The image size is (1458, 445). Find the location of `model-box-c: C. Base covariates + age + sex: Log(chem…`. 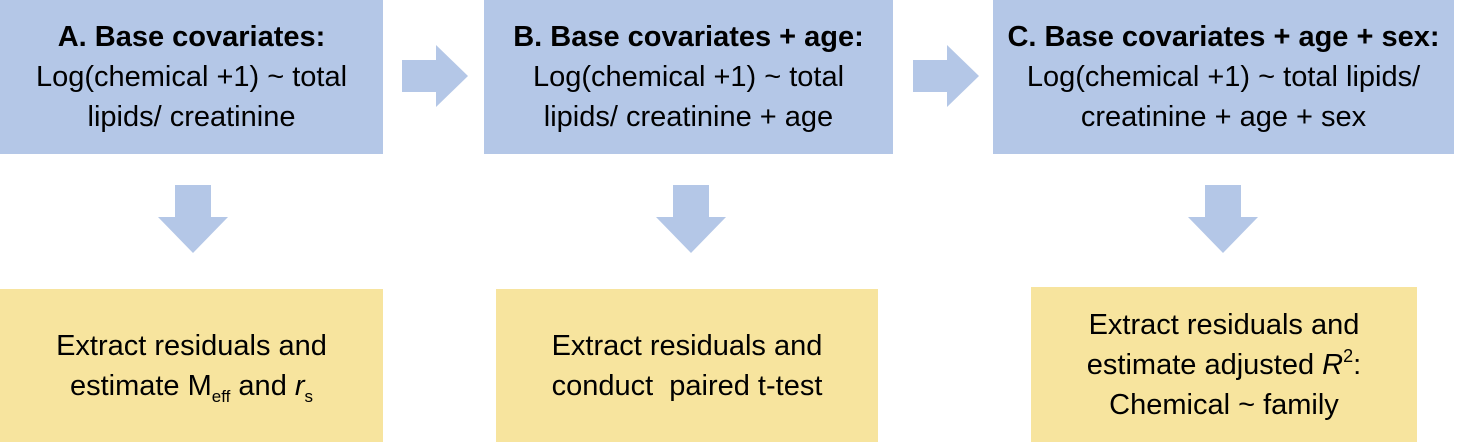

model-box-c: C. Base covariates + age + sex: Log(chem… is located at coordinates (1223, 77).